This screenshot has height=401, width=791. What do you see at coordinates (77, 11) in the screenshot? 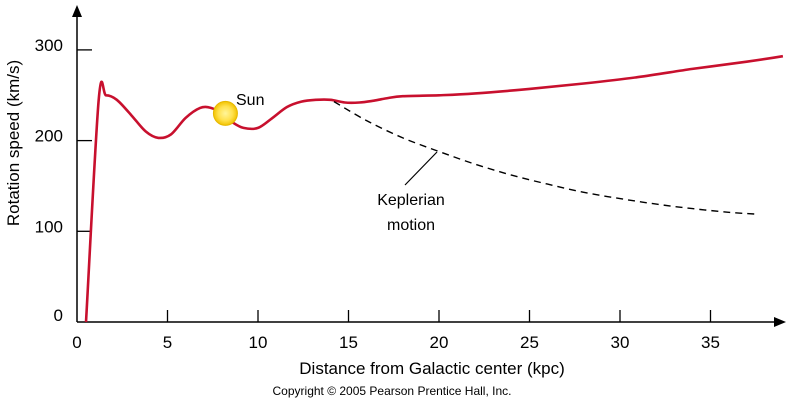
I see `y-axis-arrow-icon` at bounding box center [77, 11].